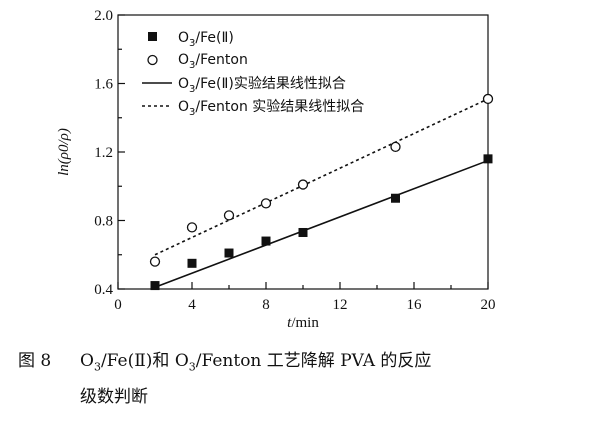 Image resolution: width=596 pixels, height=426 pixels. I want to click on y-tick-label: 0.8, so click(103, 222).